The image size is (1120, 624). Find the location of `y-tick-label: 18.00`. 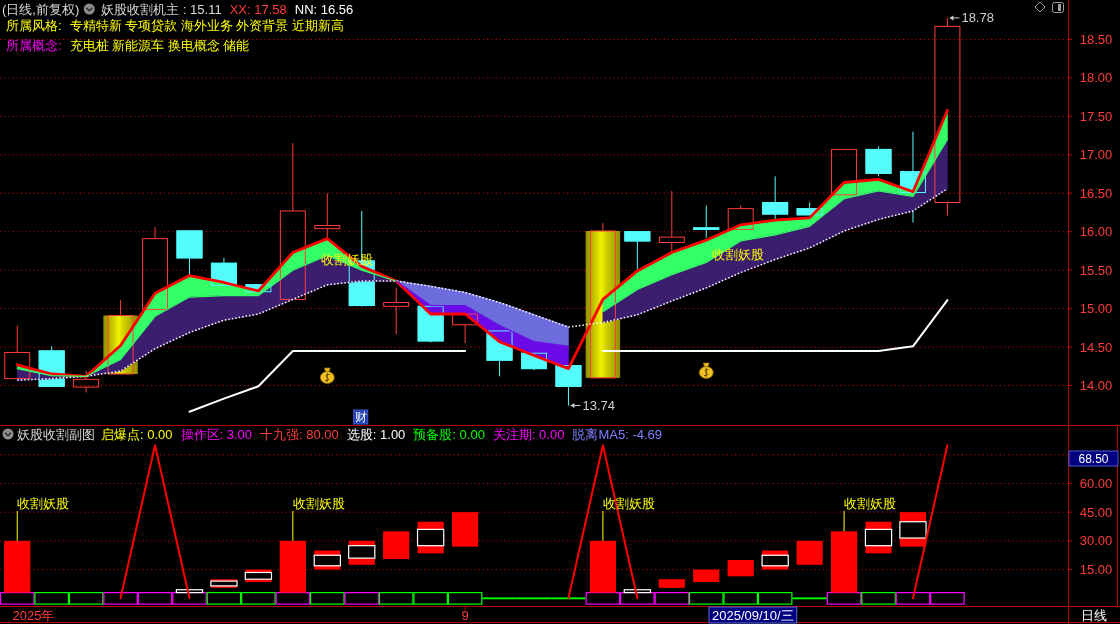

y-tick-label: 18.00 is located at coordinates (1096, 78).